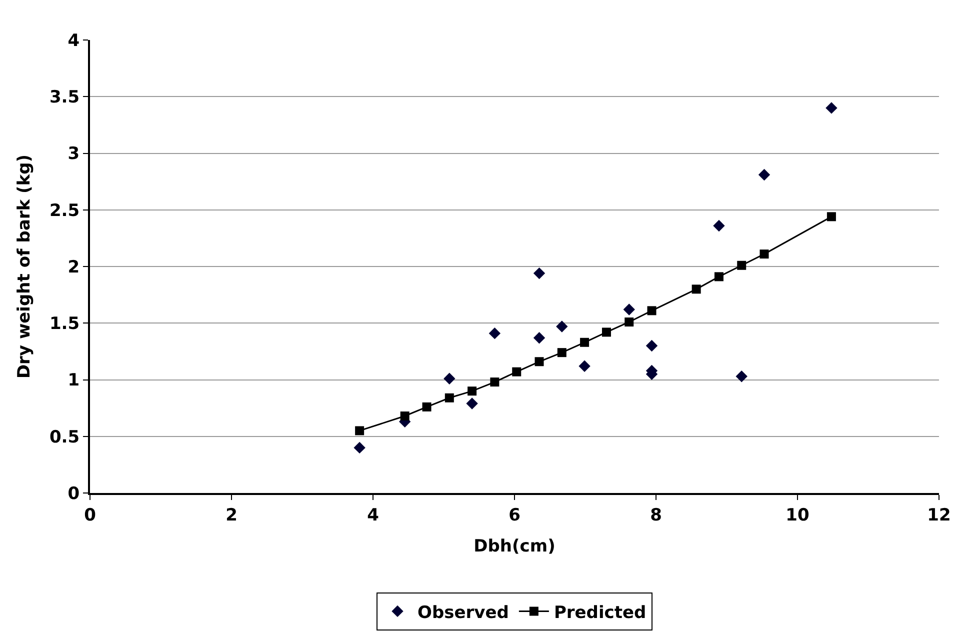  What do you see at coordinates (656, 515) in the screenshot?
I see `x-tick-label: 8` at bounding box center [656, 515].